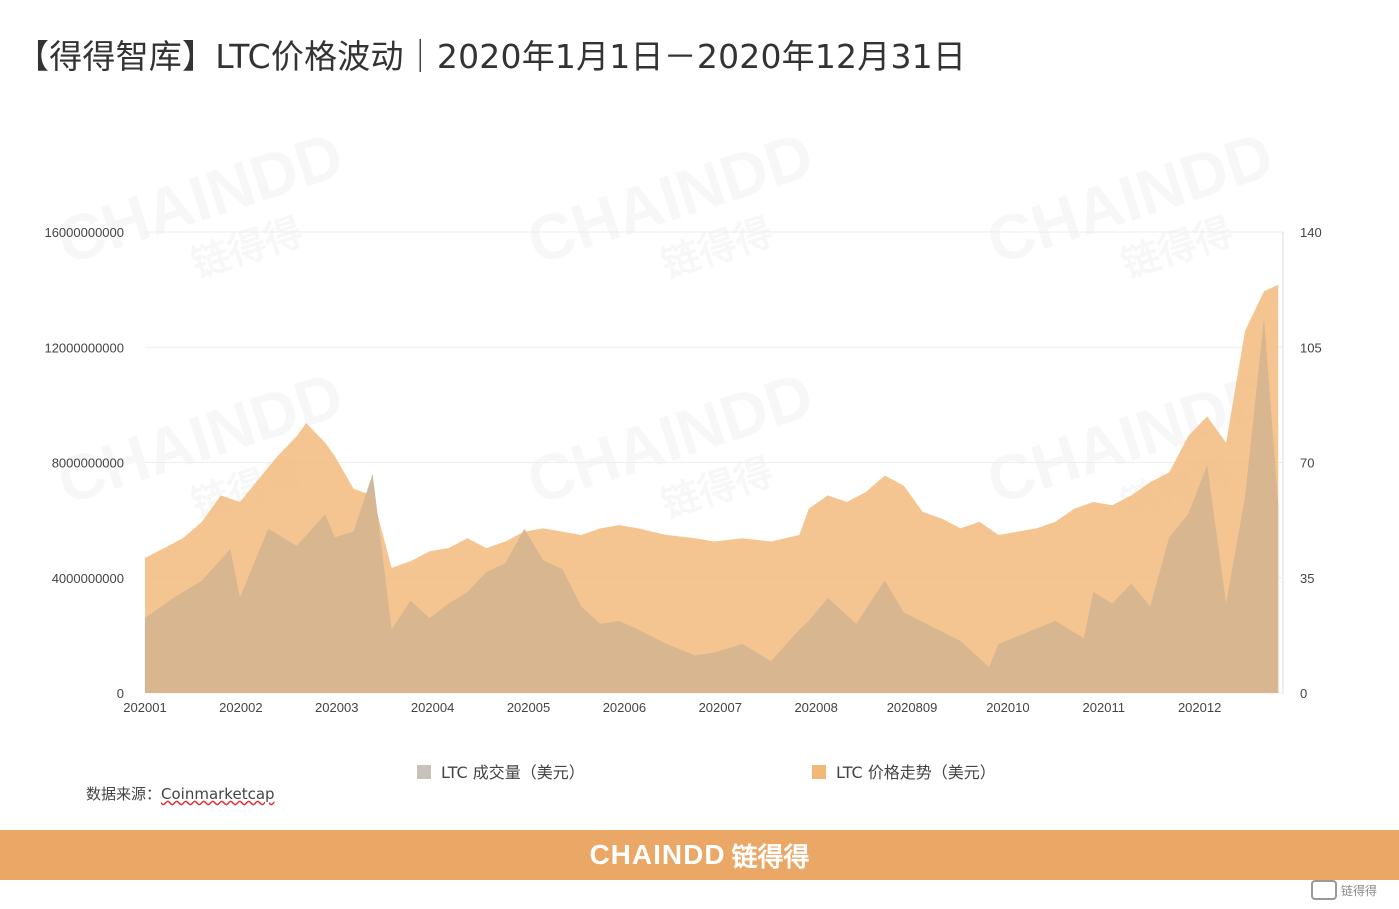 Image resolution: width=1399 pixels, height=909 pixels. Describe the element at coordinates (912, 707) in the screenshot. I see `x-tick-label: 2020809` at that location.